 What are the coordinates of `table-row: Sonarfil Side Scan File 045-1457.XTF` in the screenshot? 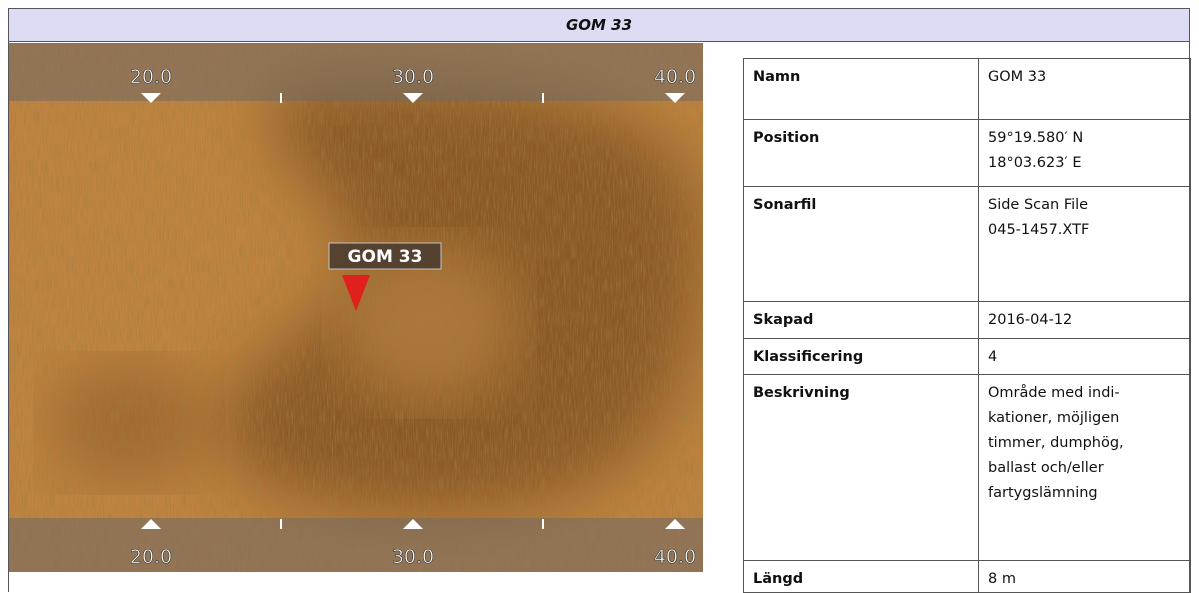 It's located at (967, 244).